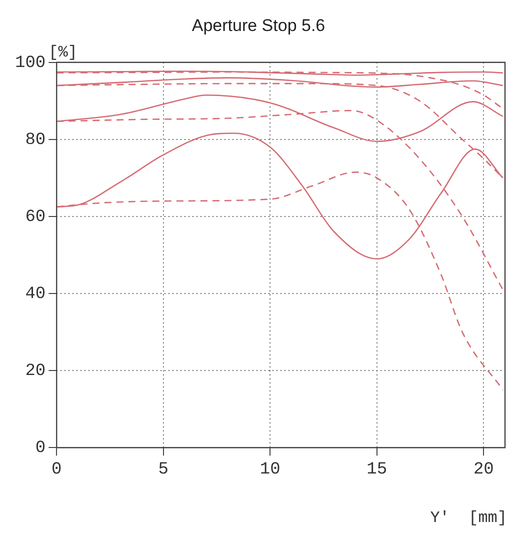 The height and width of the screenshot is (540, 523). I want to click on x-axis-title: Y' [mm], so click(468, 518).